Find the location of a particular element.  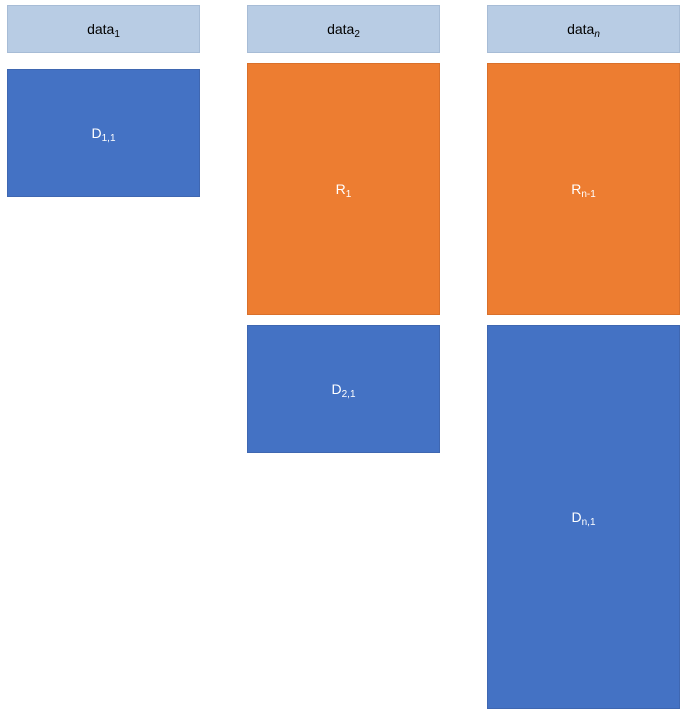

column-header-data-1: data1 is located at coordinates (103, 29).